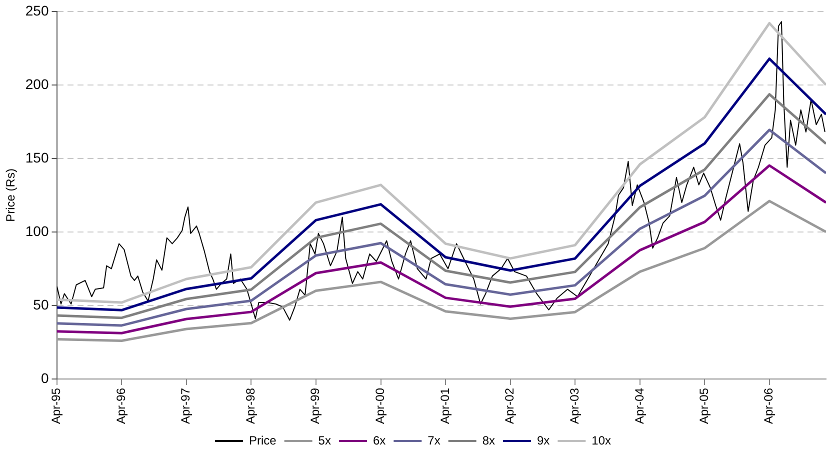 This screenshot has height=457, width=829. I want to click on y-tick-label: 0, so click(44, 378).